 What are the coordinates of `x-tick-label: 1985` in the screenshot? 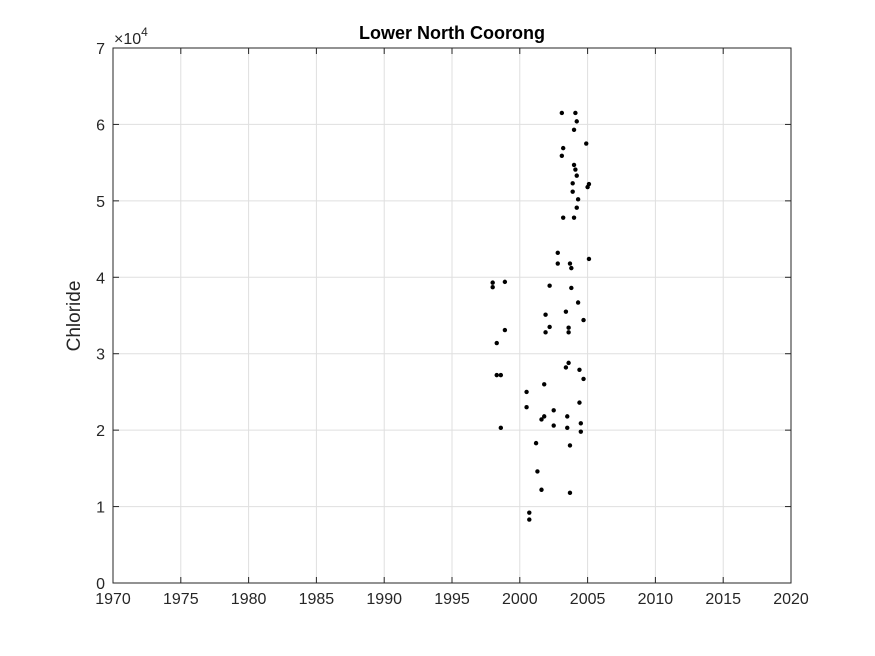 It's located at (317, 599).